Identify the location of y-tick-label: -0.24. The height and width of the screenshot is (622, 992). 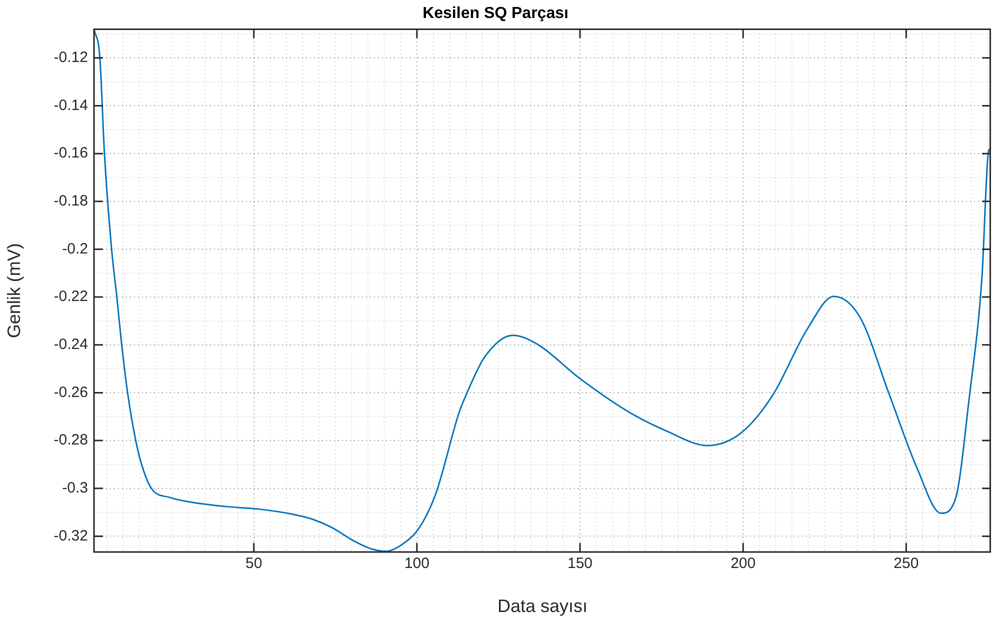
(71, 345).